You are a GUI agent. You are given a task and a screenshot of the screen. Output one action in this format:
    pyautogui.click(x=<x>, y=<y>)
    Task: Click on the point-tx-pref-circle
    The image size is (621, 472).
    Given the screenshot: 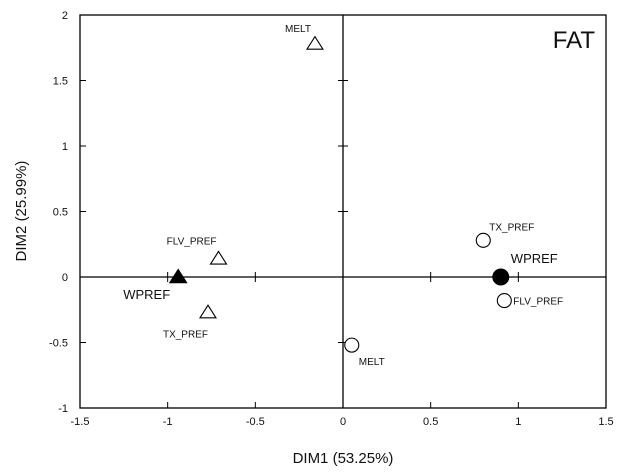 What is the action you would take?
    pyautogui.click(x=483, y=240)
    